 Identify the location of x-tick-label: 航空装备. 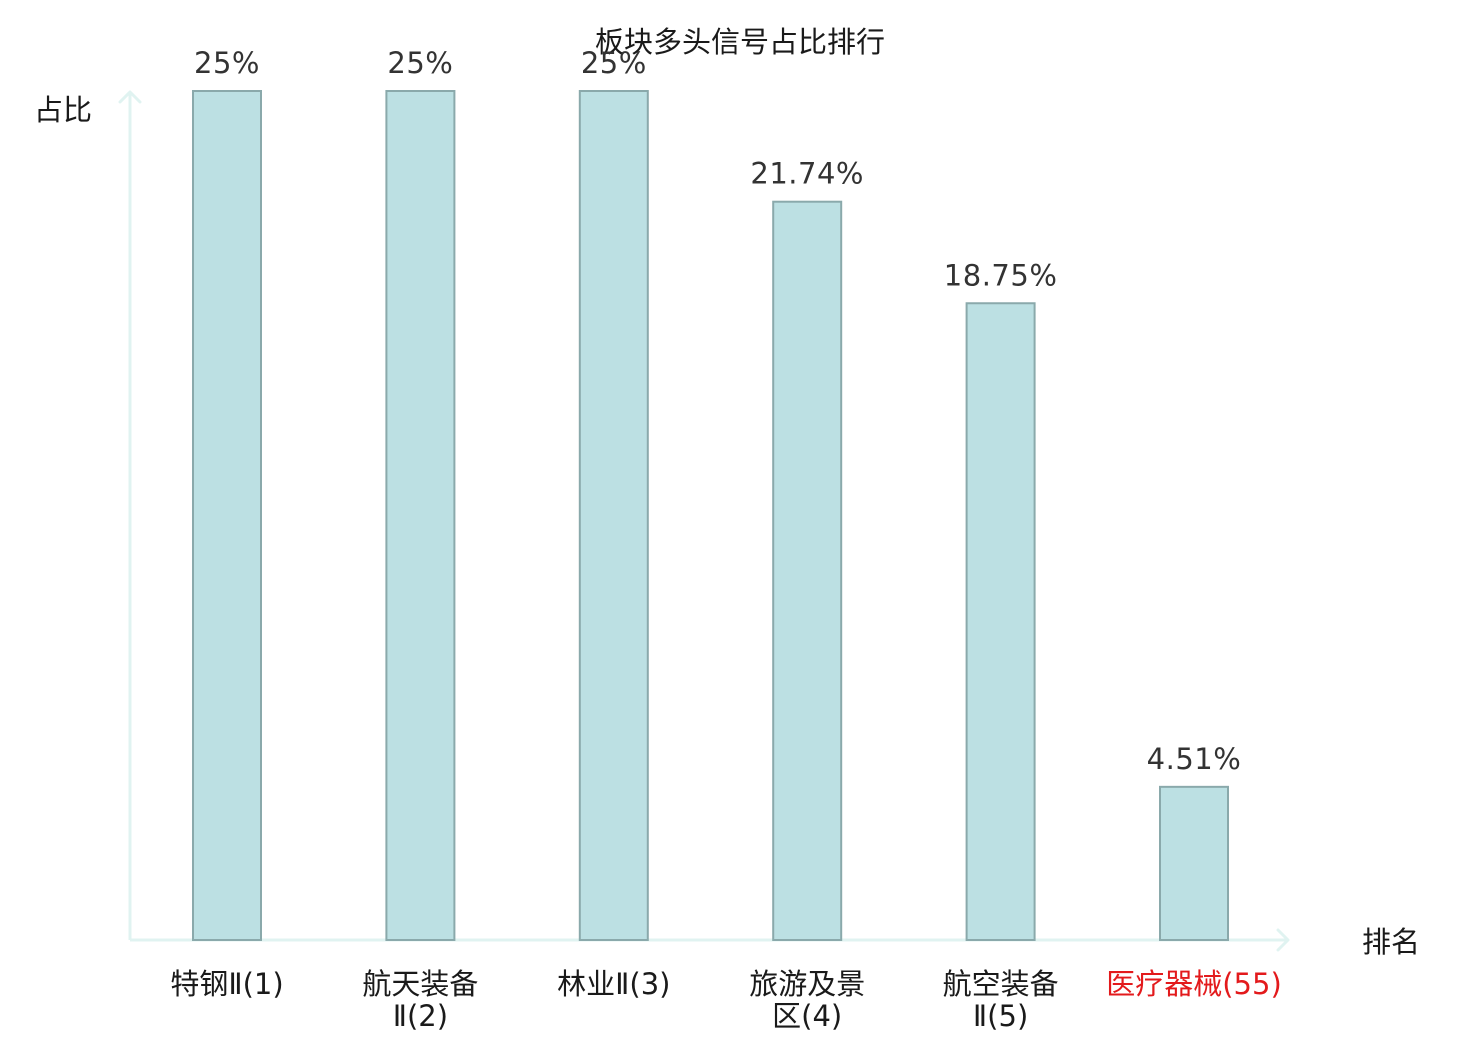
(1001, 984).